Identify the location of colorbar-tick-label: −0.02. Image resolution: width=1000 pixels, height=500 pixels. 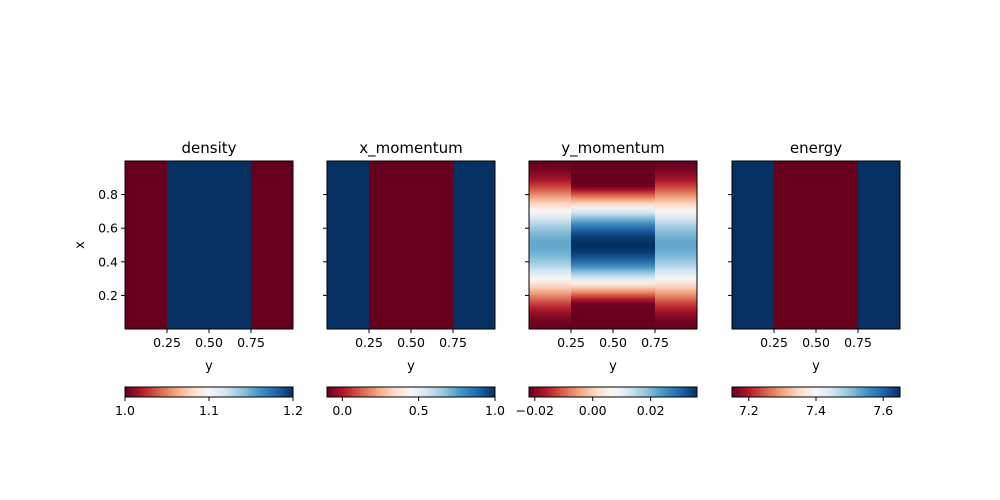
(535, 410).